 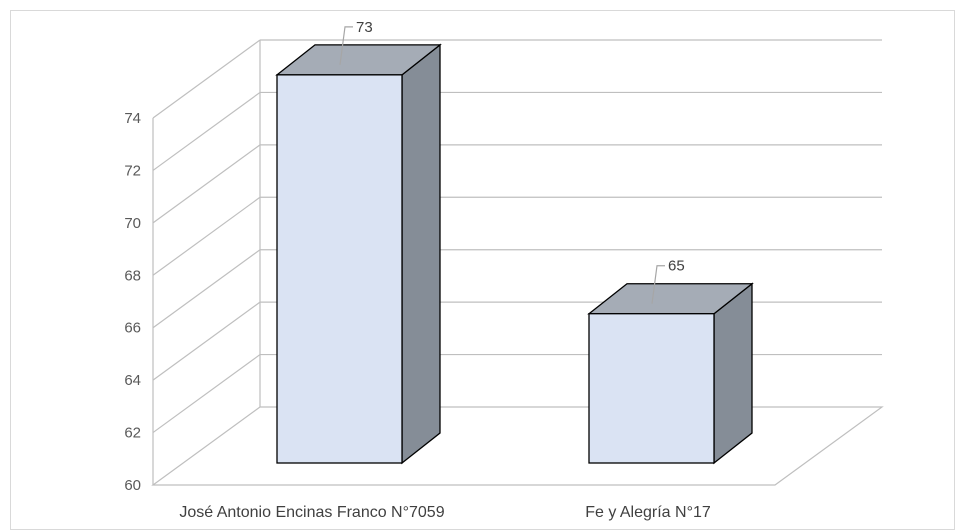 I want to click on data-label: 65, so click(x=676, y=266).